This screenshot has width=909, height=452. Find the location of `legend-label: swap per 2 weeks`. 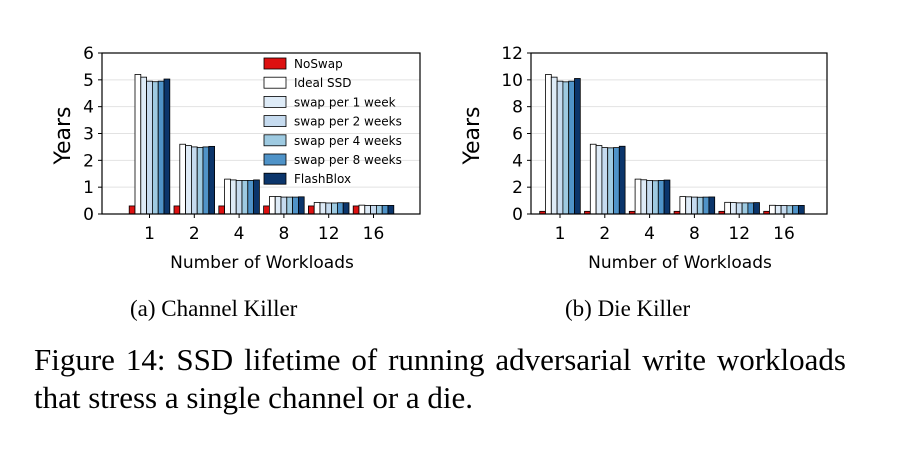

legend-label: swap per 2 weeks is located at coordinates (348, 122).